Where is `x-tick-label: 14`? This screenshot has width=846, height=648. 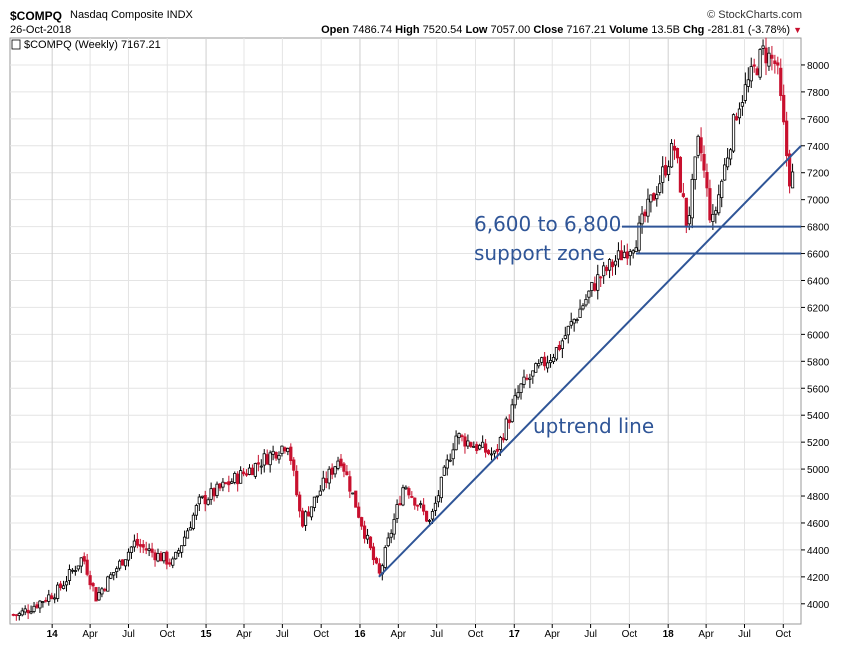 x-tick-label: 14 is located at coordinates (53, 634).